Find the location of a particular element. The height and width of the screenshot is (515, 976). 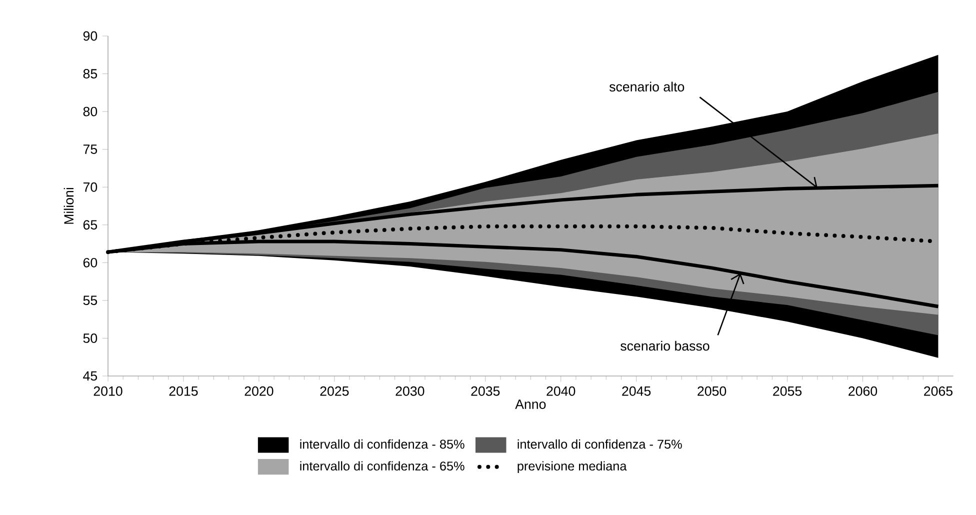

legend-label: intervallo di confidenza - 65% is located at coordinates (382, 466).